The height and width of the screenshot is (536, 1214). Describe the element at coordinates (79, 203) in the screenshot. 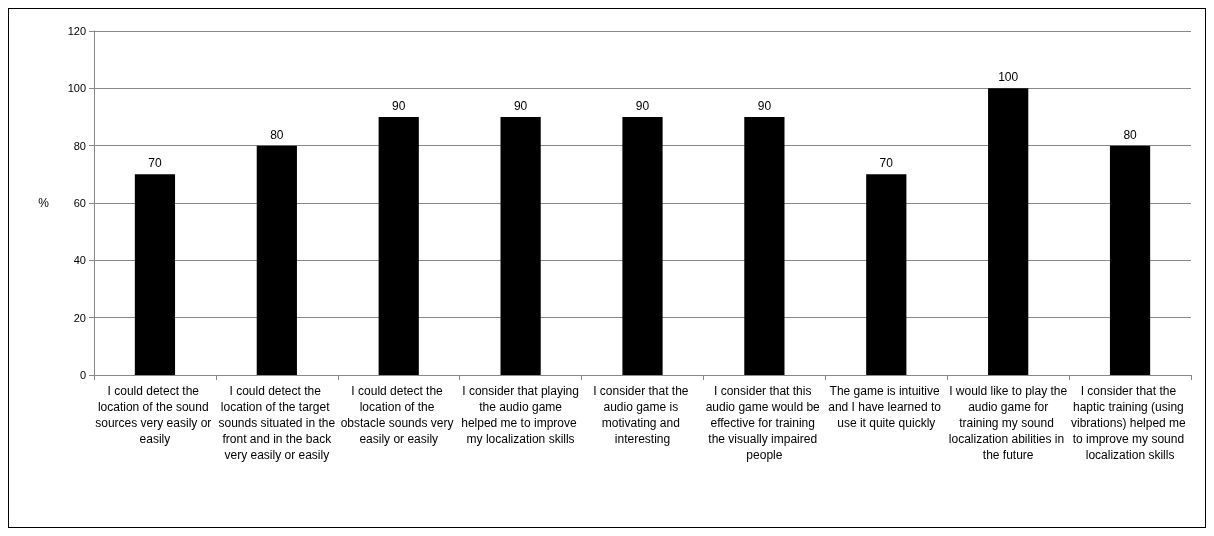

I see `y-tick-label: 60` at that location.